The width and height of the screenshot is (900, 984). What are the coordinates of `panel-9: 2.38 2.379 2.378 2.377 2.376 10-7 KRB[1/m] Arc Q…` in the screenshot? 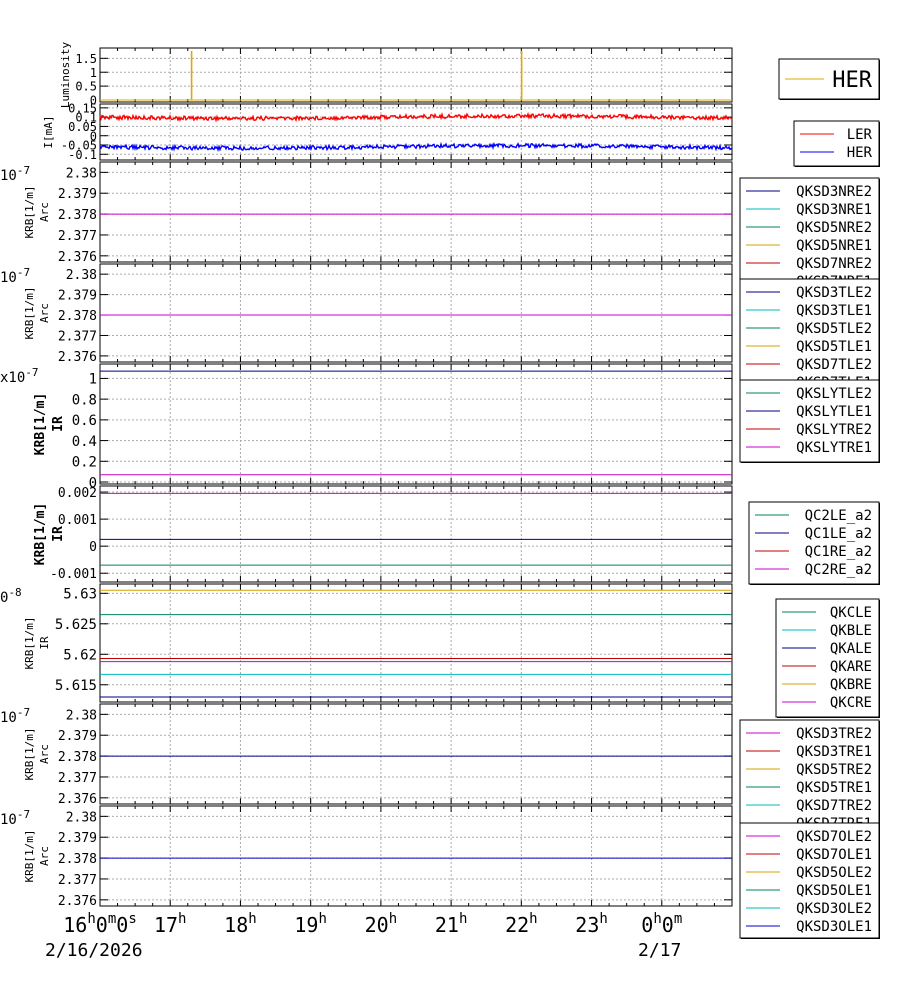 It's located at (440, 872).